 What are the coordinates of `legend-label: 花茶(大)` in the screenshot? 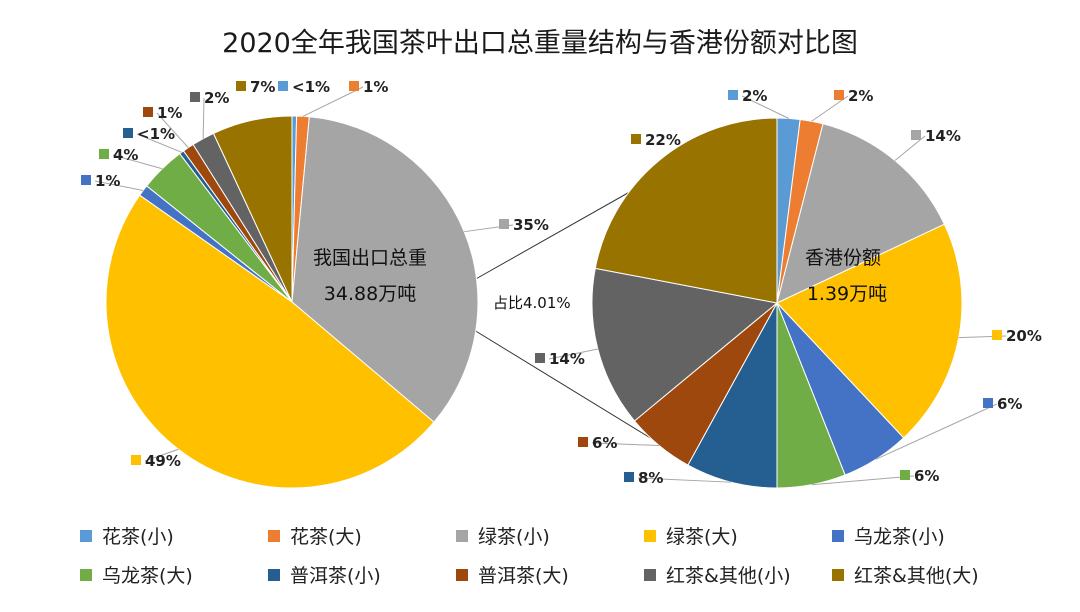 It's located at (326, 537).